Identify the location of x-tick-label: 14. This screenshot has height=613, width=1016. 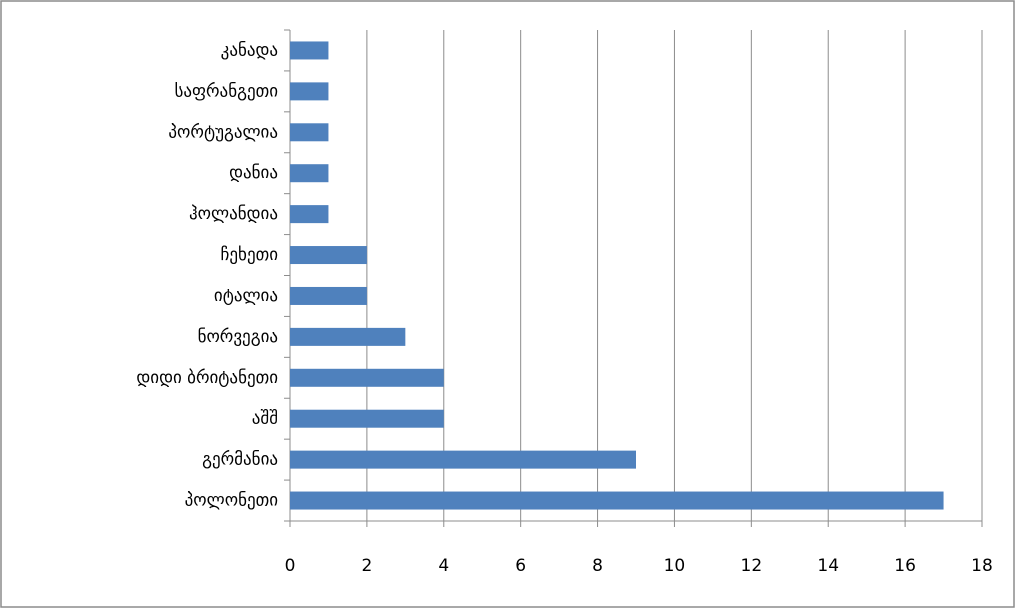
(828, 566).